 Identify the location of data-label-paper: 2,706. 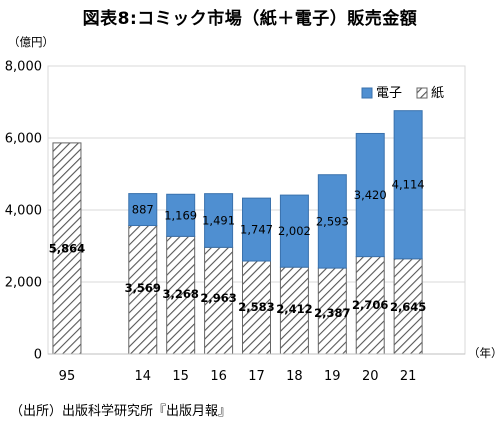
(370, 305).